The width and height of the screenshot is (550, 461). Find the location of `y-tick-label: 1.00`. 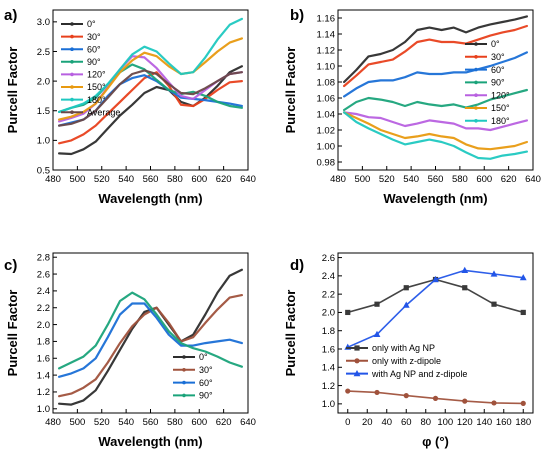

y-tick-label: 1.00 is located at coordinates (326, 146).